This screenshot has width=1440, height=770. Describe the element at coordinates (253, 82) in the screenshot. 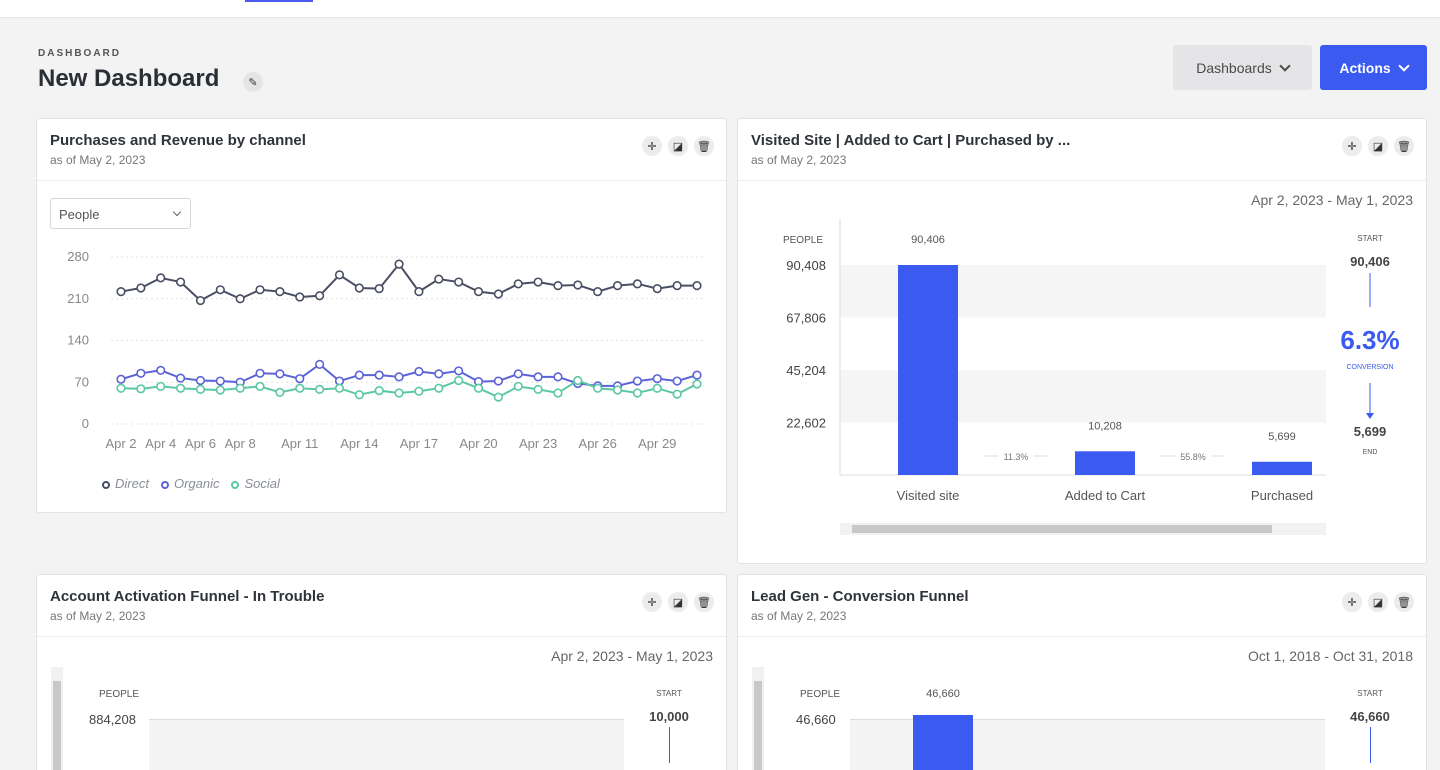

I see `edit-title-button: ✎` at that location.